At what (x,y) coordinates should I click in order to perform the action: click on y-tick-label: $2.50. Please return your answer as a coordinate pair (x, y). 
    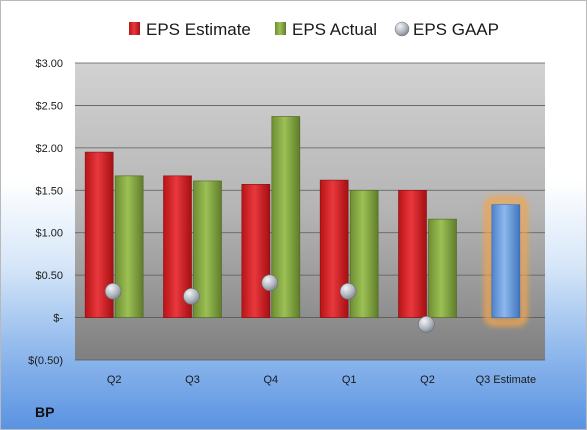
    Looking at the image, I should click on (49, 106).